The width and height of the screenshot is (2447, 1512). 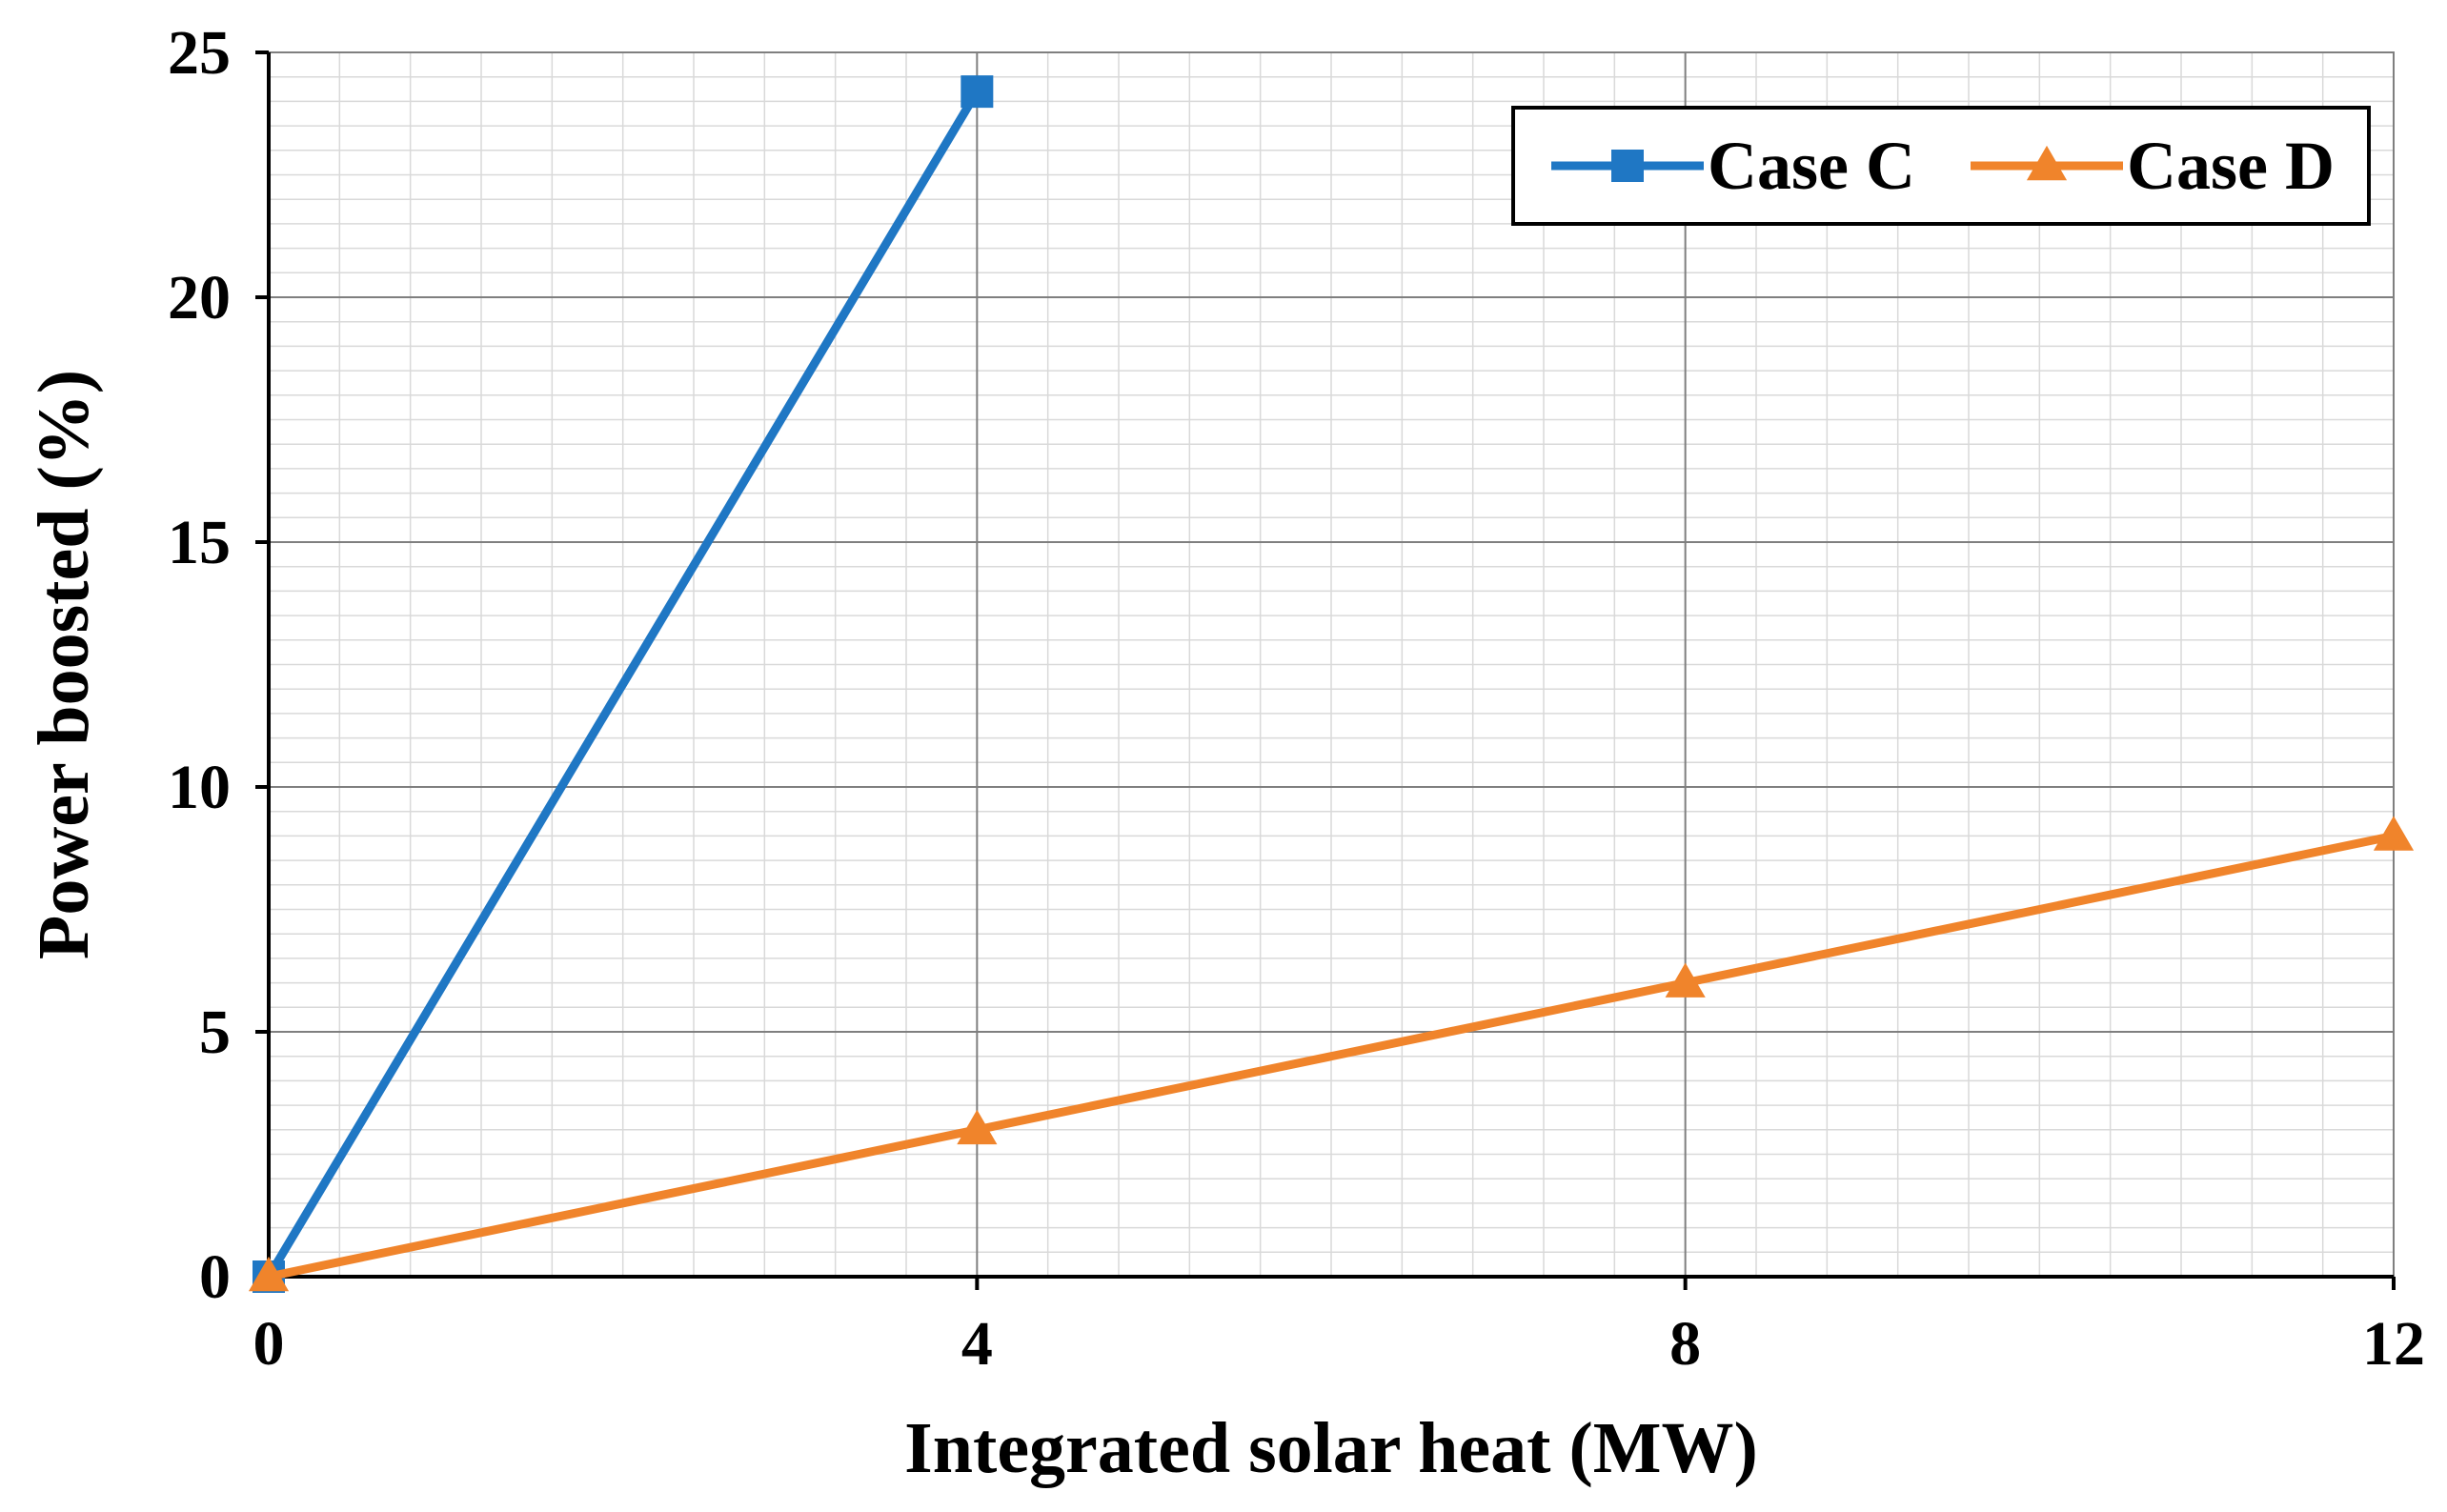 I want to click on legend: Case C Case D, so click(x=1941, y=166).